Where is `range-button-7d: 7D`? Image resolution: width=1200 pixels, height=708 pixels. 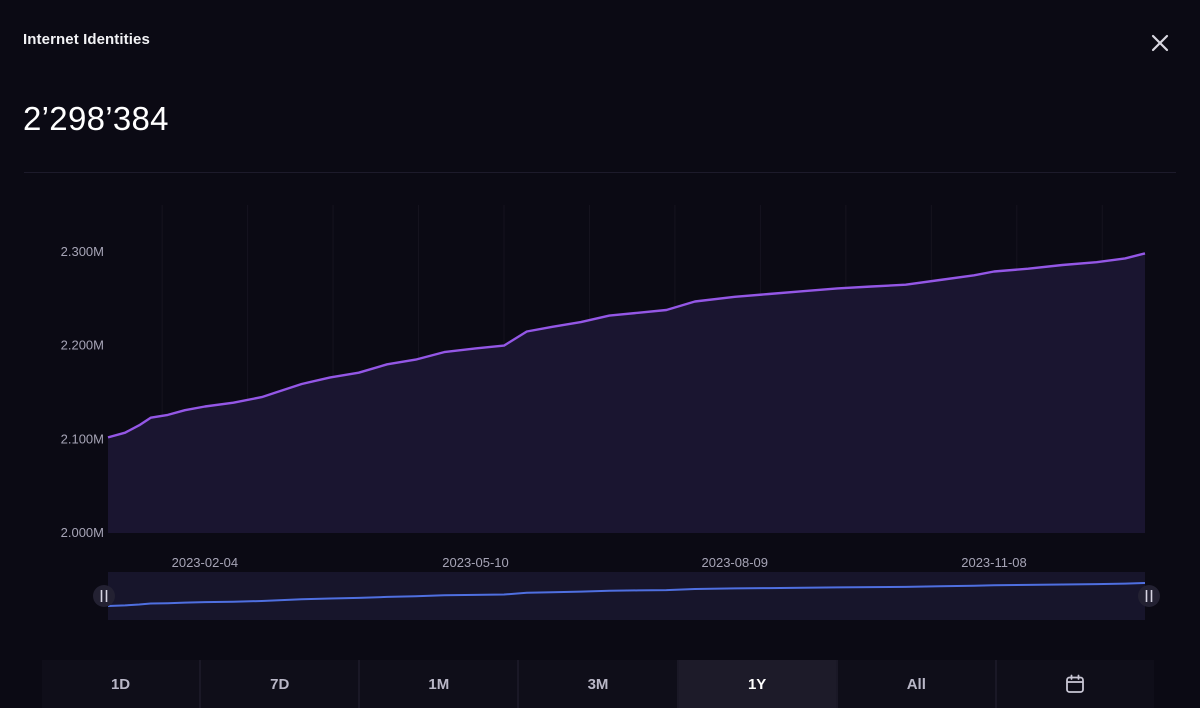 range-button-7d: 7D is located at coordinates (280, 684).